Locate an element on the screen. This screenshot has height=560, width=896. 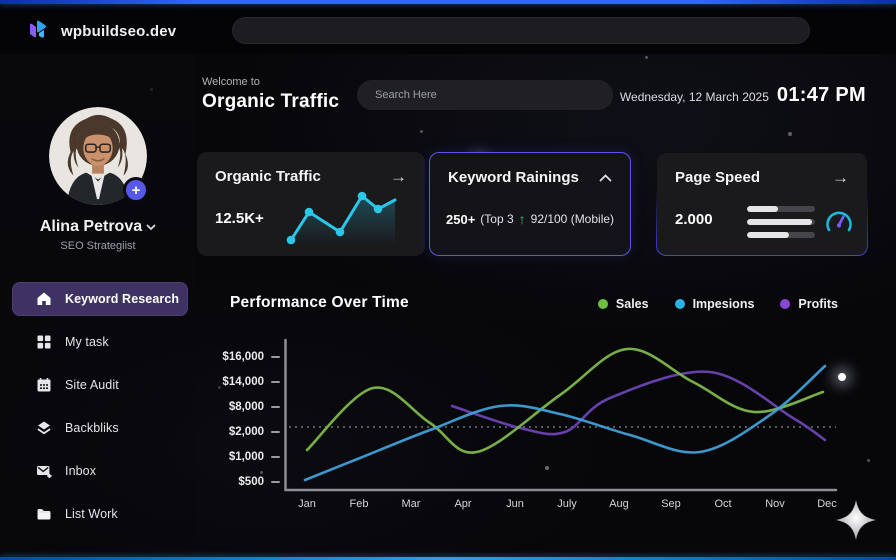
x-tick: Sep is located at coordinates (671, 504).